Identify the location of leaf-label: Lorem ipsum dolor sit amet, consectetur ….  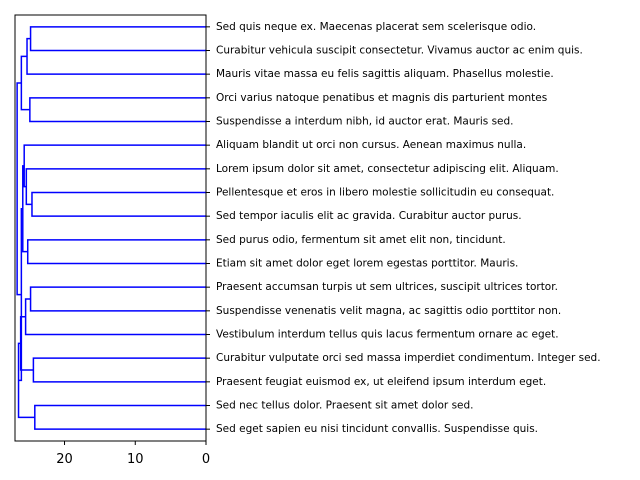
(387, 169).